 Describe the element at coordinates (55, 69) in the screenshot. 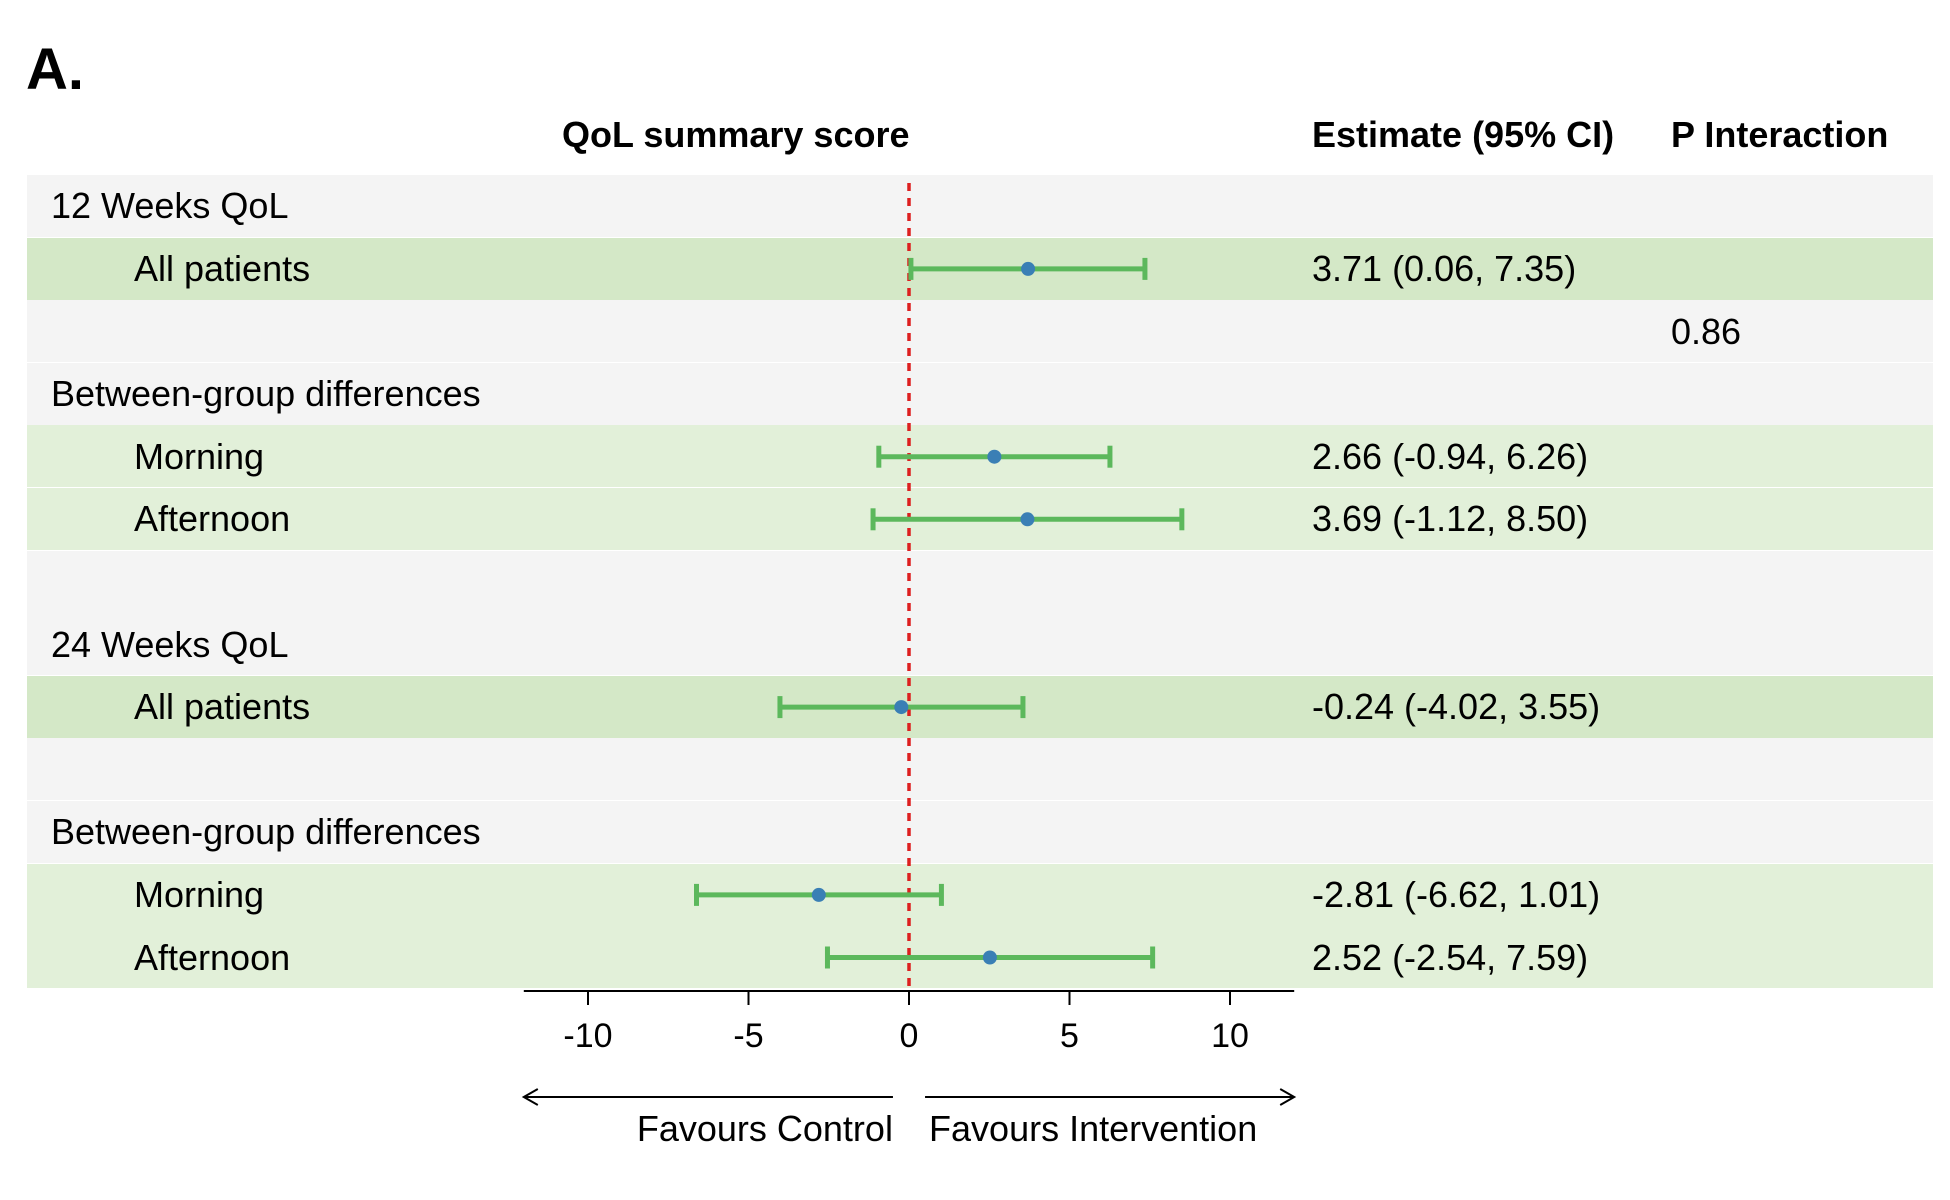

I see `panel-label: A.` at that location.